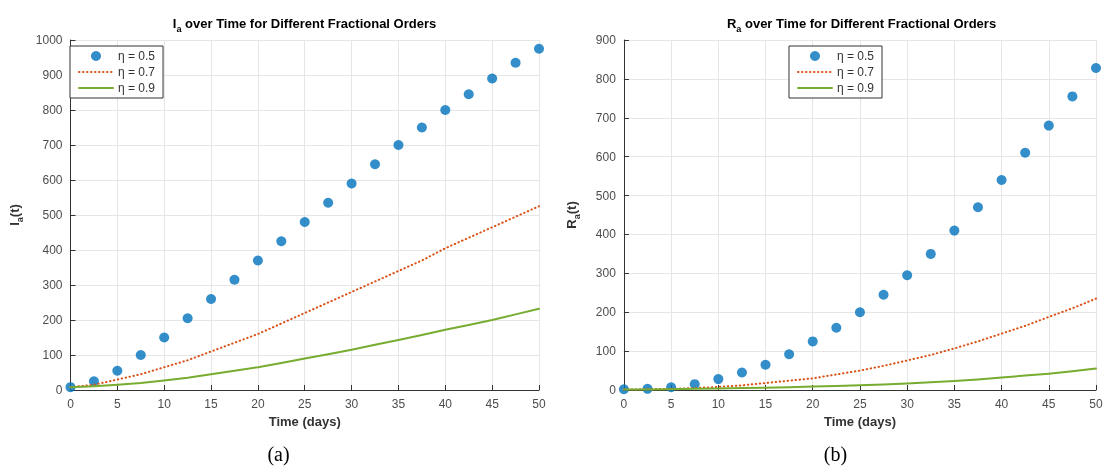 The image size is (1114, 470). I want to click on text: (a), so click(278, 454).